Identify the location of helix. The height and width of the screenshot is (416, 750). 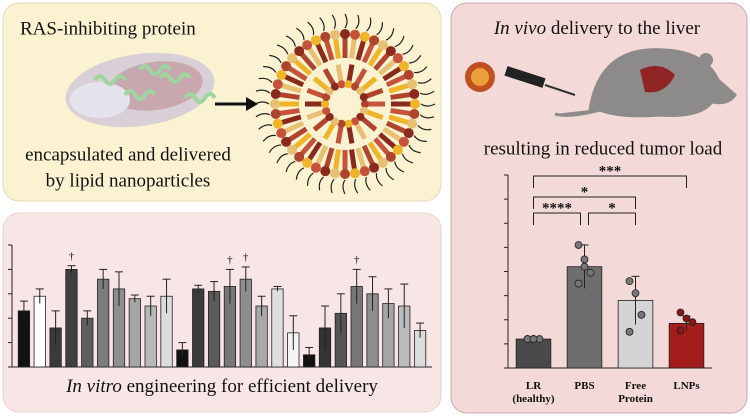
(200, 98).